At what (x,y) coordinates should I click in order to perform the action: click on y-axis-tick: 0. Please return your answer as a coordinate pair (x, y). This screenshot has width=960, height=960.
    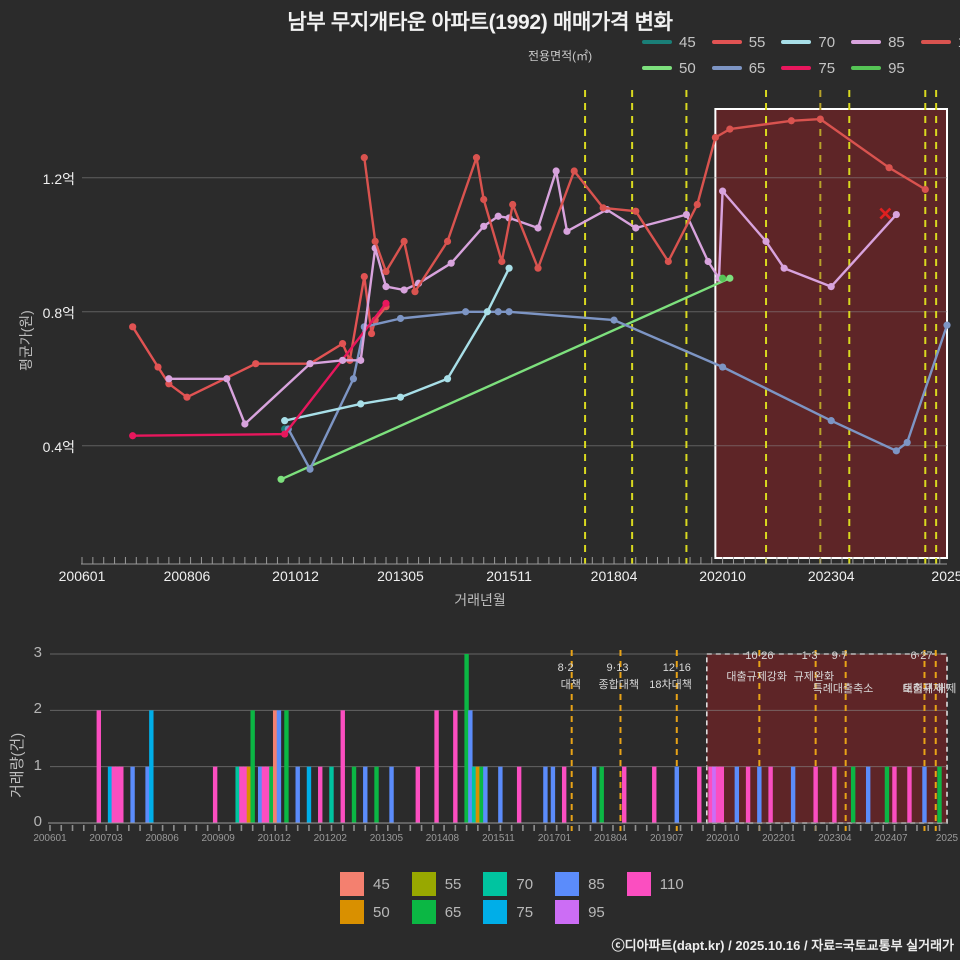
    Looking at the image, I should click on (37, 821).